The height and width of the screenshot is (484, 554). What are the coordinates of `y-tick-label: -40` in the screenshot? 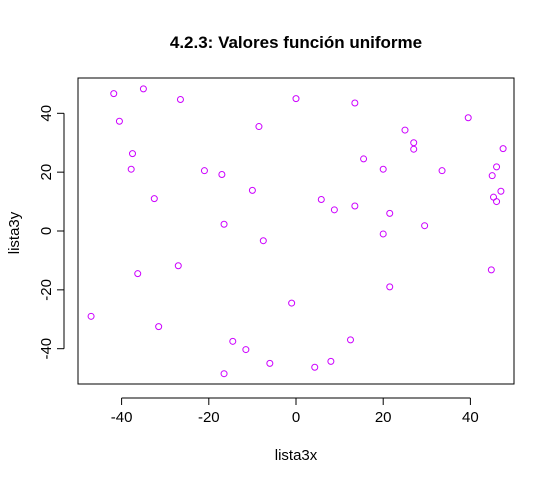 It's located at (46, 349).